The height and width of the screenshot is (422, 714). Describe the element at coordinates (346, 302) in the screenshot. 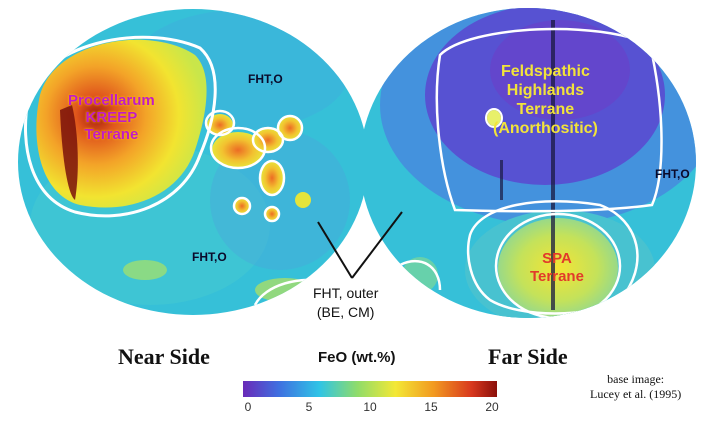

I see `fht-outer-annotation: FHT, outer (BE, CM)` at that location.